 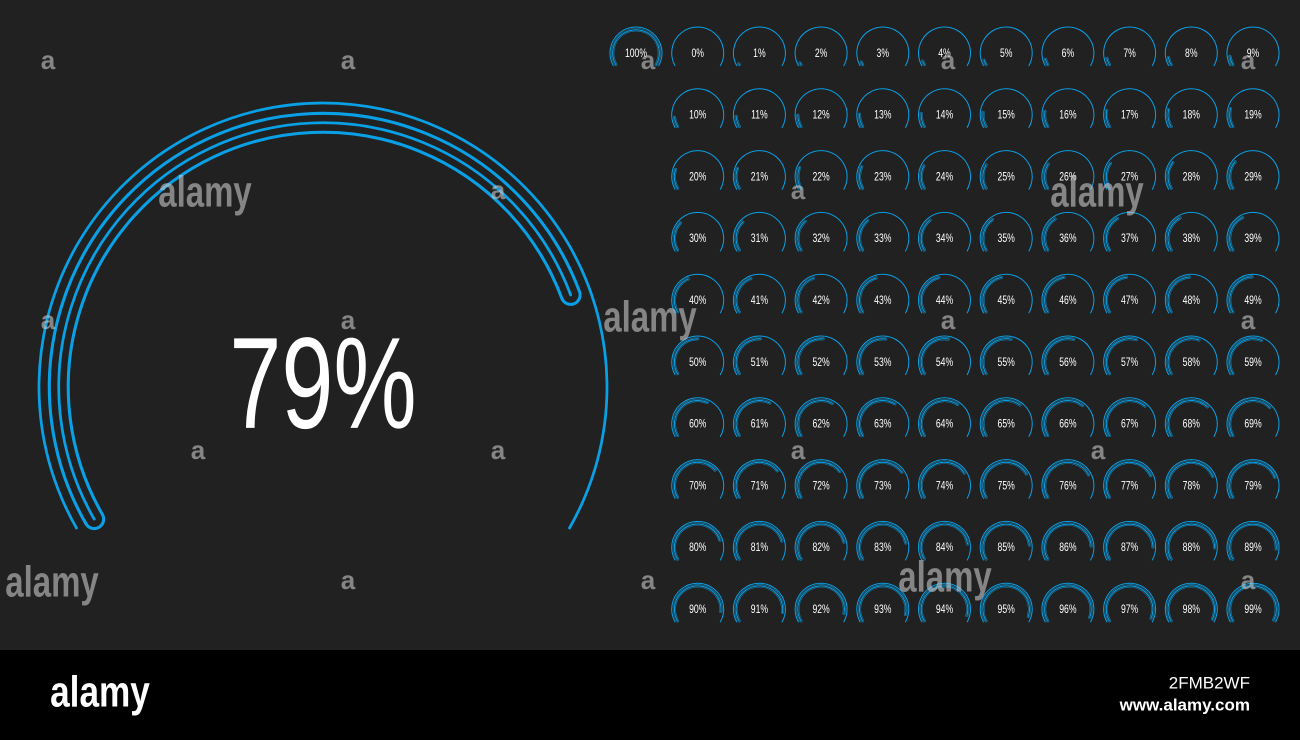 What do you see at coordinates (1067, 301) in the screenshot?
I see `small-gauge-label: 46%` at bounding box center [1067, 301].